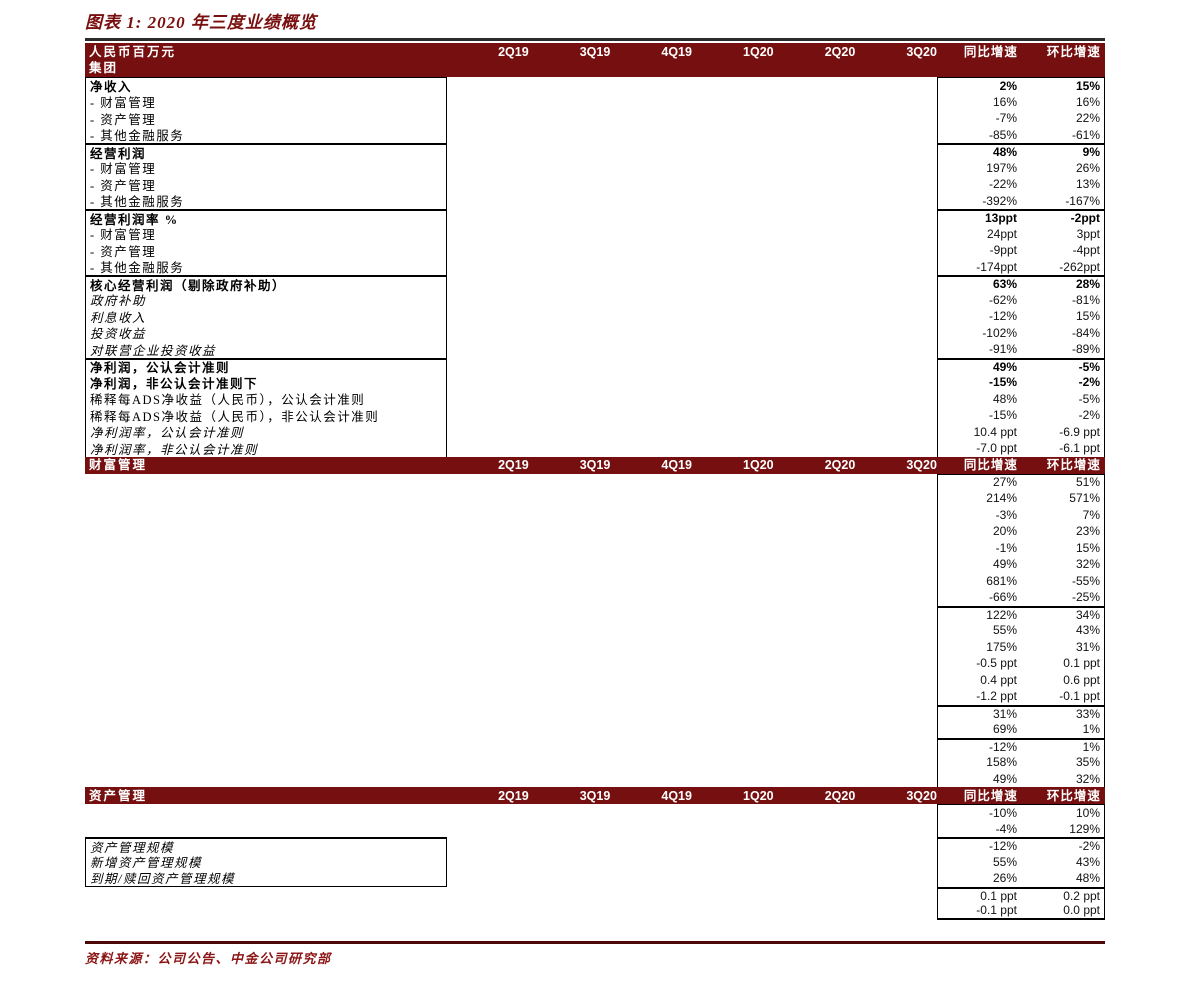 This screenshot has width=1191, height=981. I want to click on table-row: 214% 571%, so click(595, 498).